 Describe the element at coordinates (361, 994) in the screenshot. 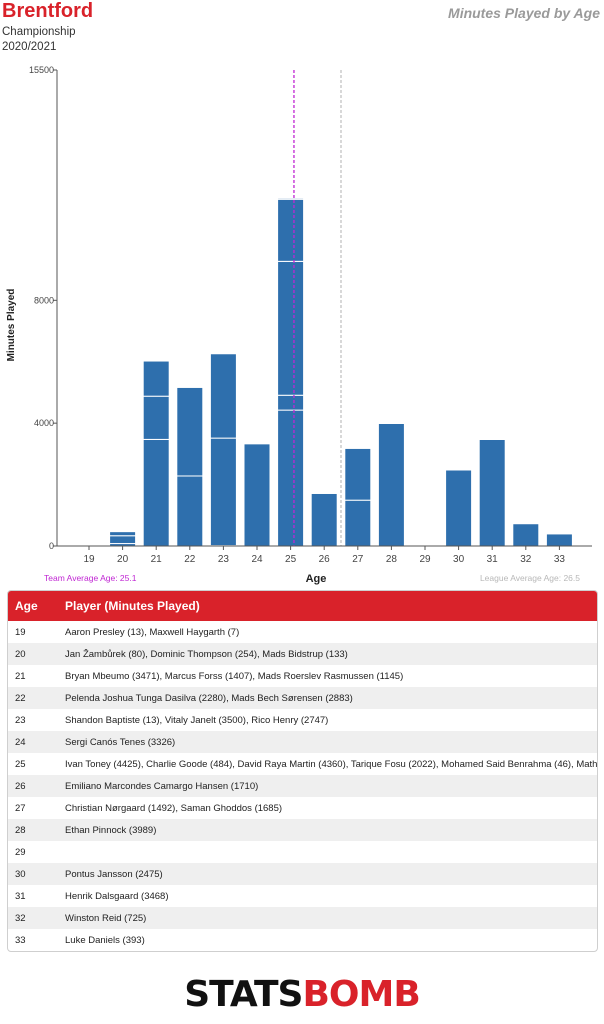

I see `logo-bomb: BOMB` at that location.